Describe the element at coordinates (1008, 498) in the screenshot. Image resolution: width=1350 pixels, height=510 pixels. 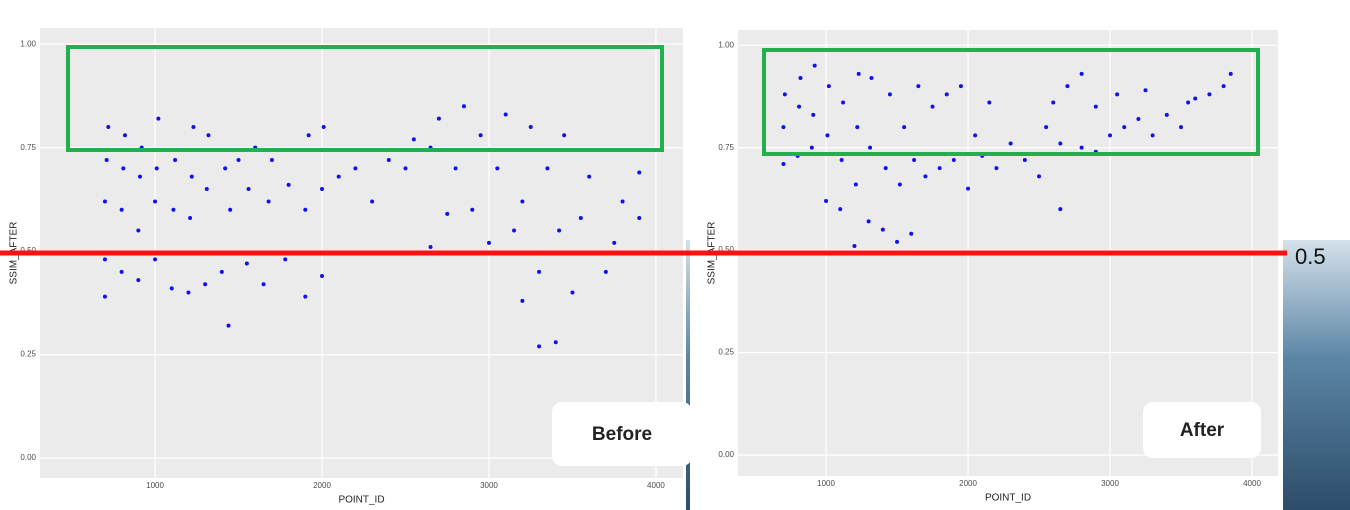
I see `x-axis-title: POINT_ID` at that location.